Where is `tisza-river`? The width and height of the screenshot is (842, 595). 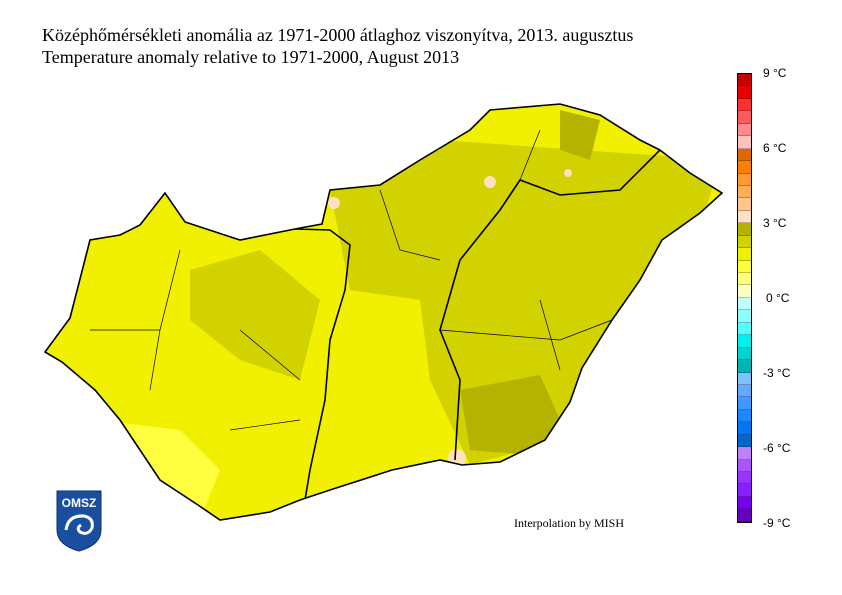
tisza-river is located at coordinates (550, 305).